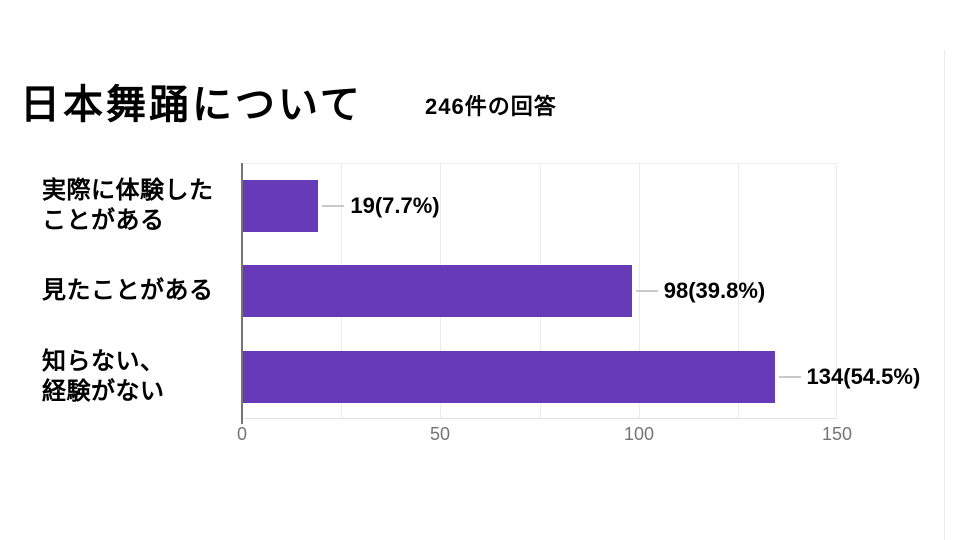 The width and height of the screenshot is (960, 540). What do you see at coordinates (837, 434) in the screenshot?
I see `x-tick-label: 150` at bounding box center [837, 434].